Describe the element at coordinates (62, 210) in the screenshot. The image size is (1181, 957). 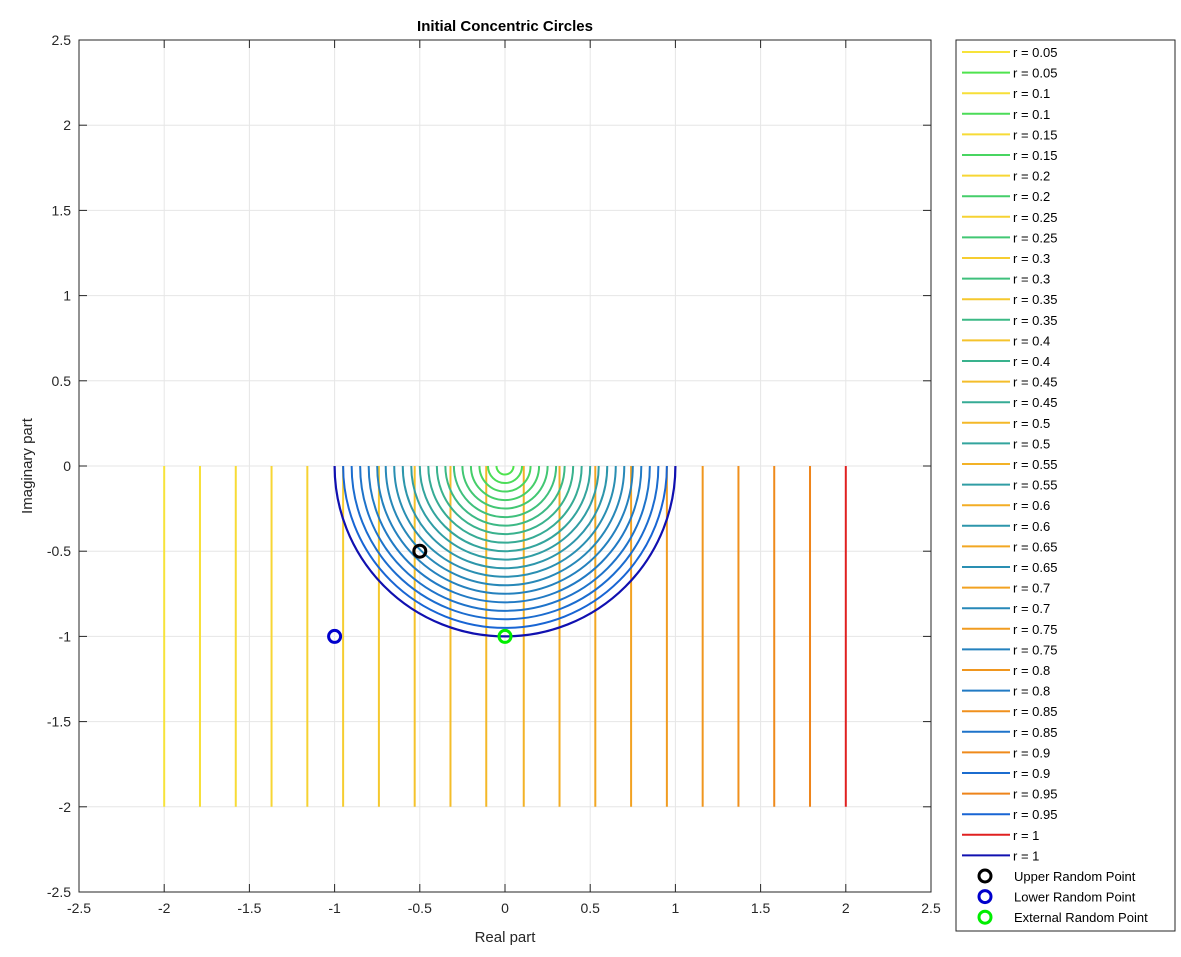
I see `y-tick-label: 1.5` at that location.